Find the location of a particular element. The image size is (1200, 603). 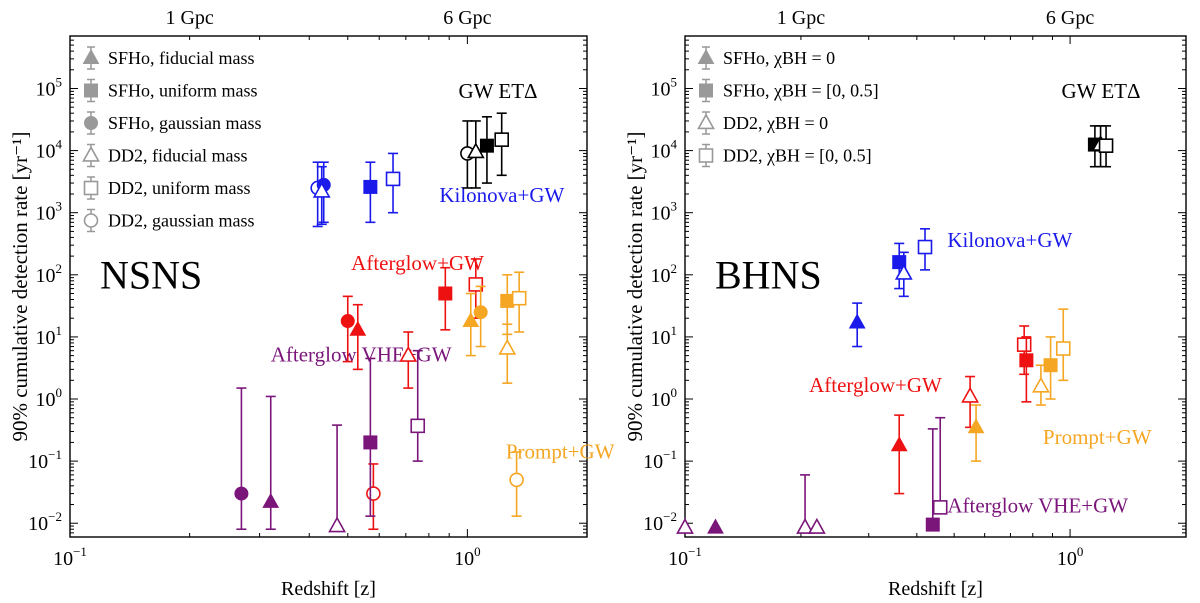

series-annotation: Prompt+GW is located at coordinates (1097, 437).